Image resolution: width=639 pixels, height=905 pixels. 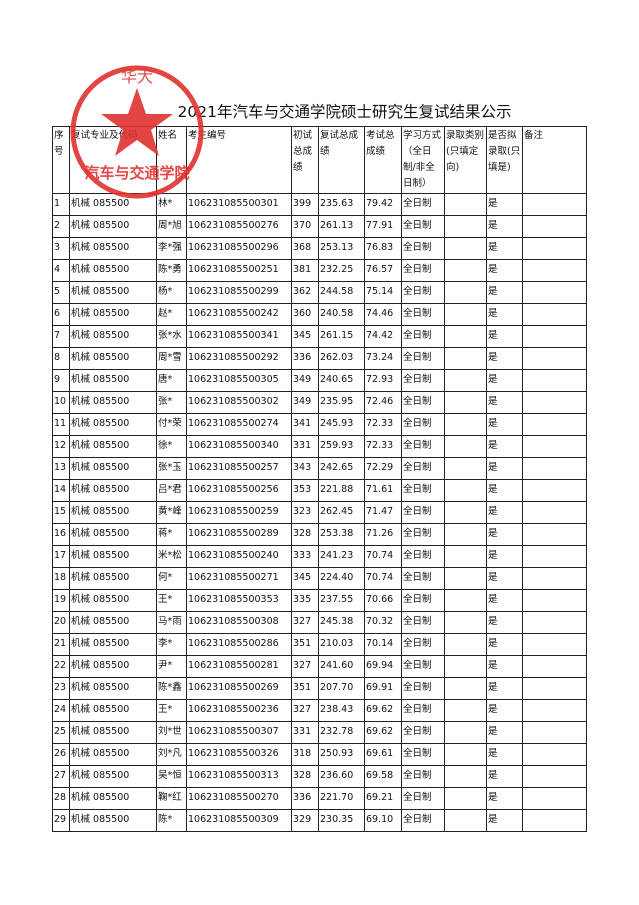 What do you see at coordinates (239, 402) in the screenshot?
I see `table-cell: 106231085500302` at bounding box center [239, 402].